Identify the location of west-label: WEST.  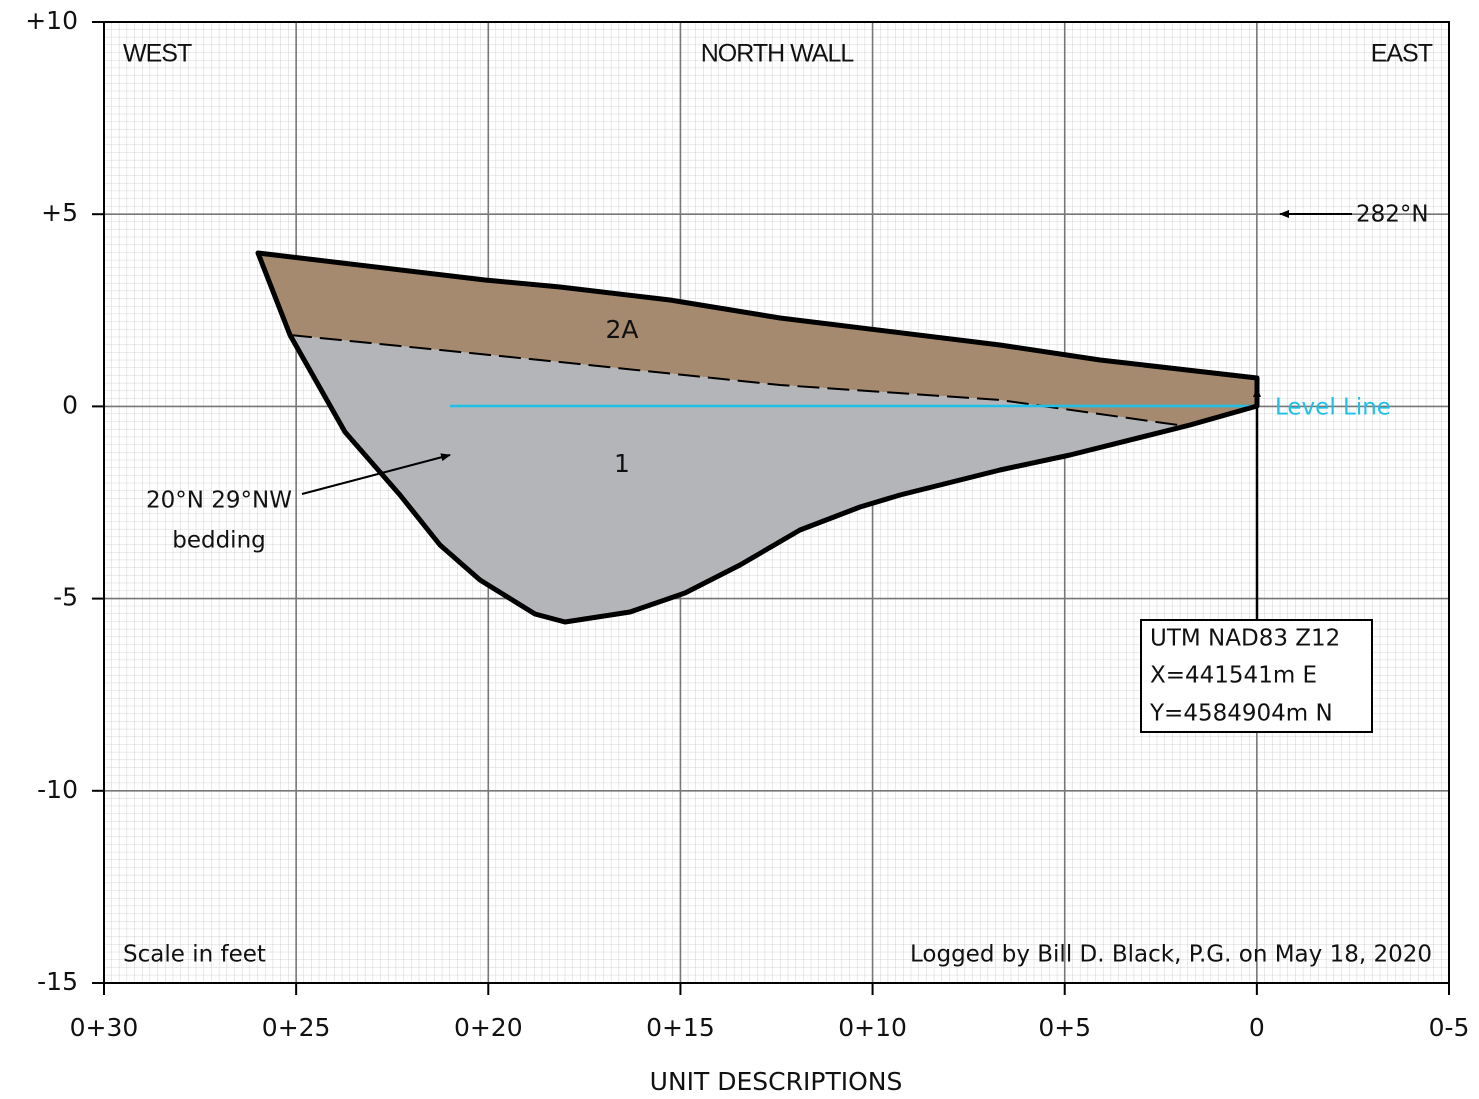
(157, 54).